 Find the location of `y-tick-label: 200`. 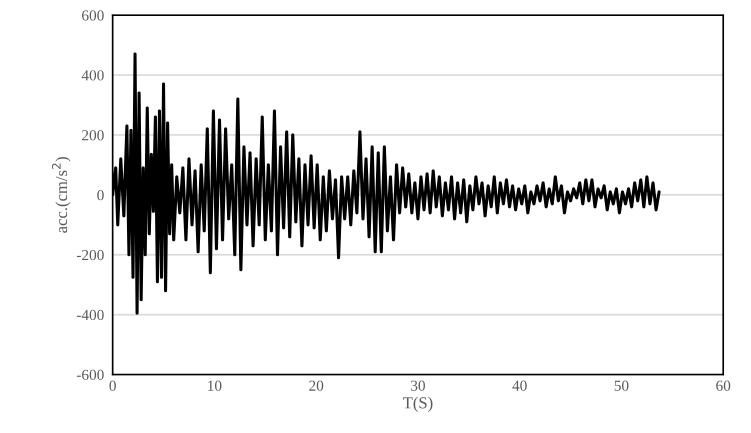

y-tick-label: 200 is located at coordinates (93, 135).